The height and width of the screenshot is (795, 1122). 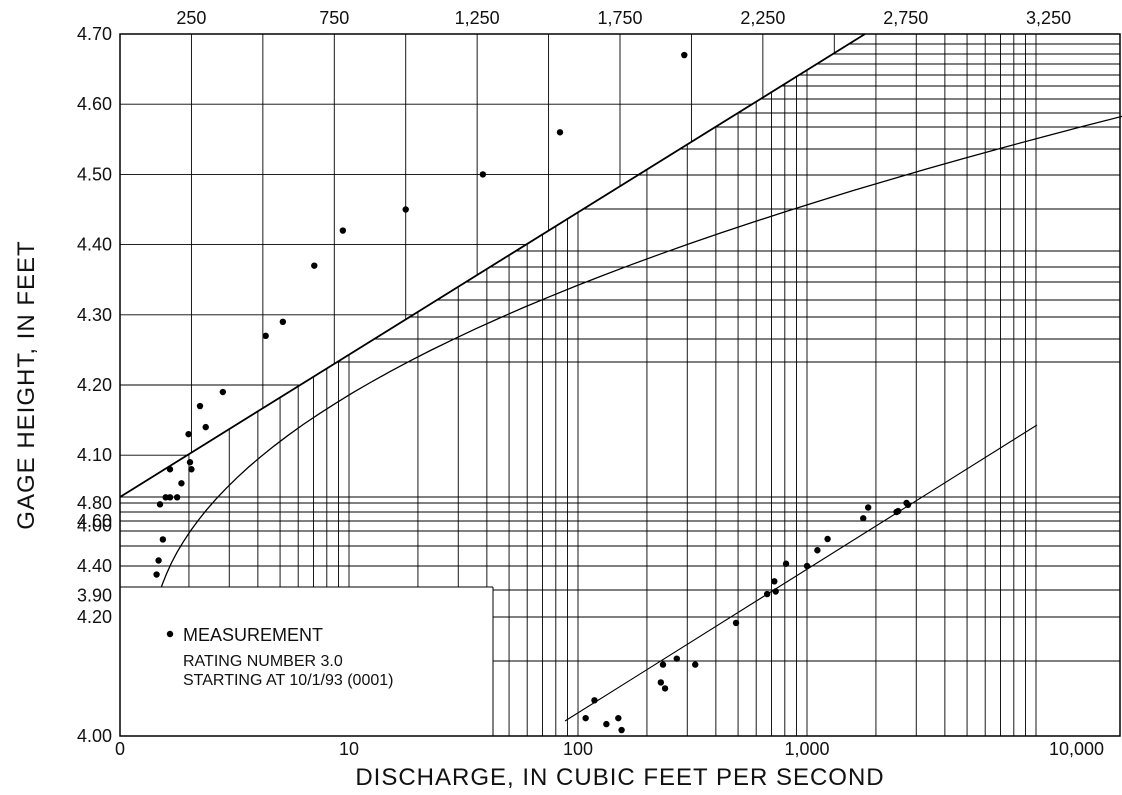 What do you see at coordinates (1048, 18) in the screenshot?
I see `upper-x-tick-label: 3,250` at bounding box center [1048, 18].